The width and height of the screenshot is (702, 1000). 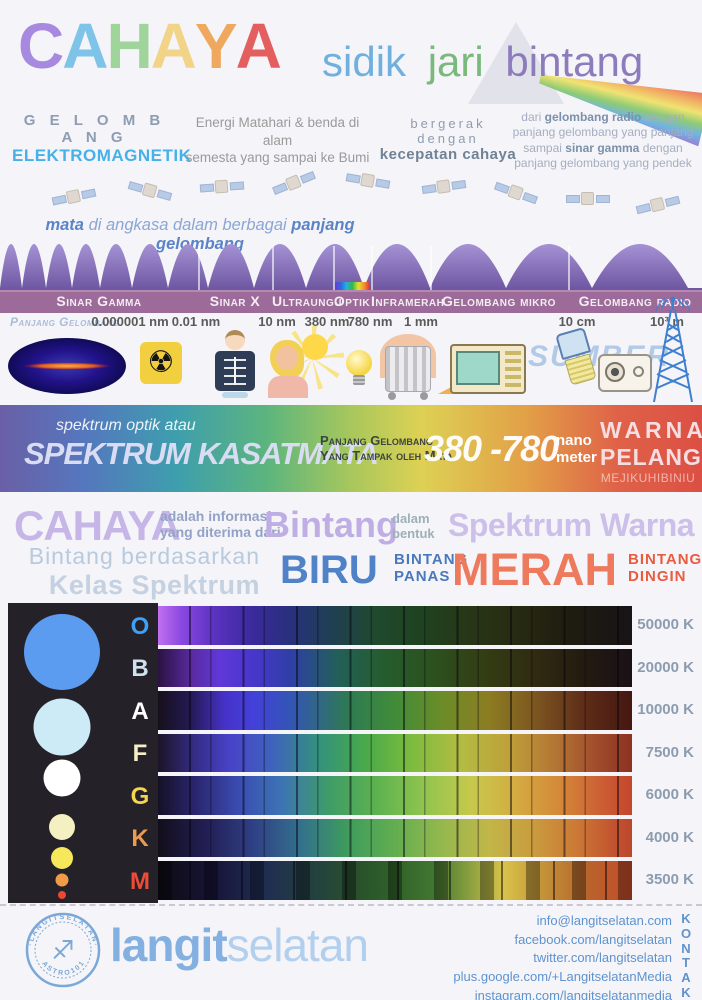 What do you see at coordinates (304, 363) in the screenshot?
I see `uv-sunlight-woman-icon` at bounding box center [304, 363].